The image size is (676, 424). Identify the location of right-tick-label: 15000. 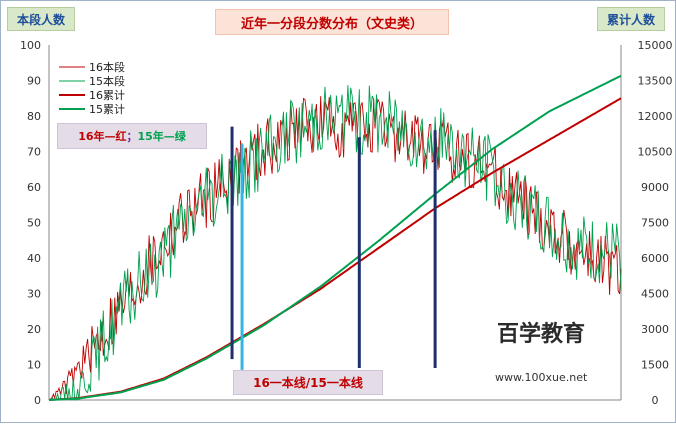
(655, 45).